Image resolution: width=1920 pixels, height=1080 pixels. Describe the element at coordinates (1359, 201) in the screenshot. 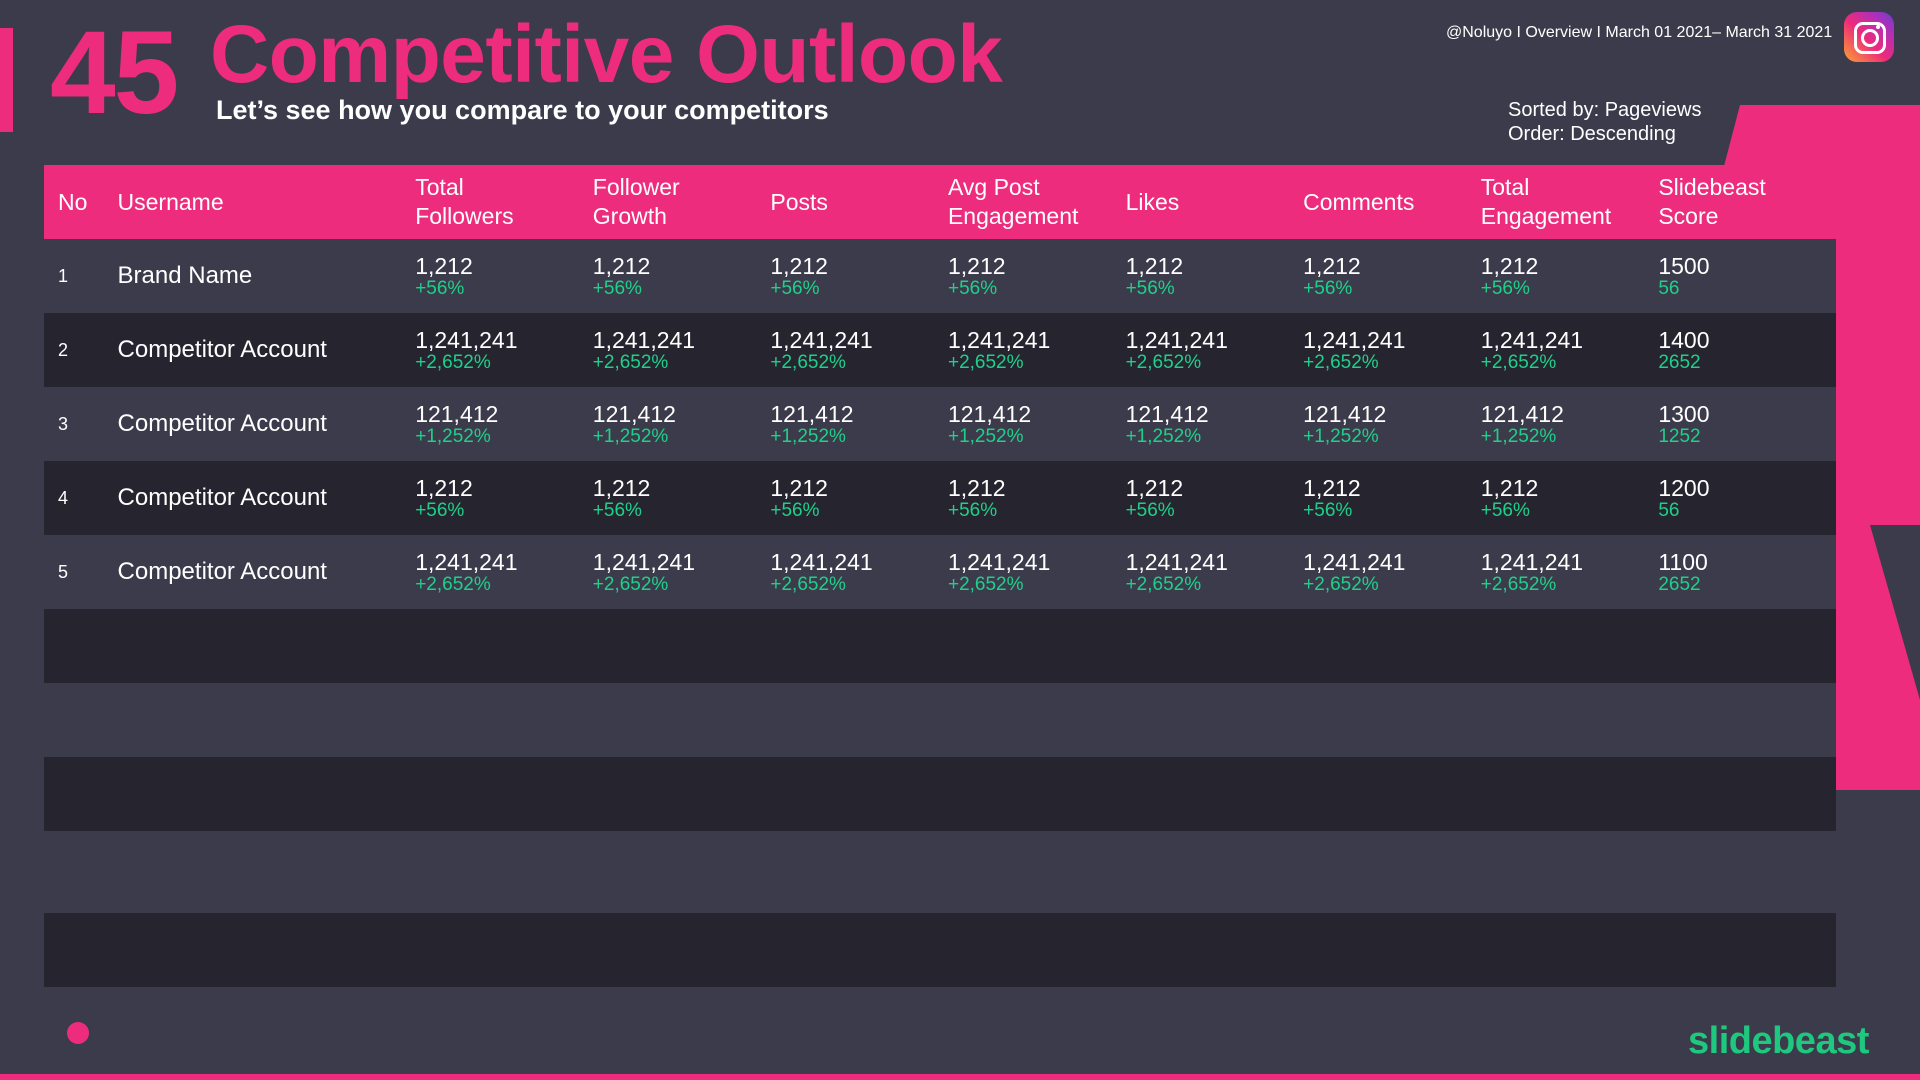

I see `column-header: Comments` at that location.